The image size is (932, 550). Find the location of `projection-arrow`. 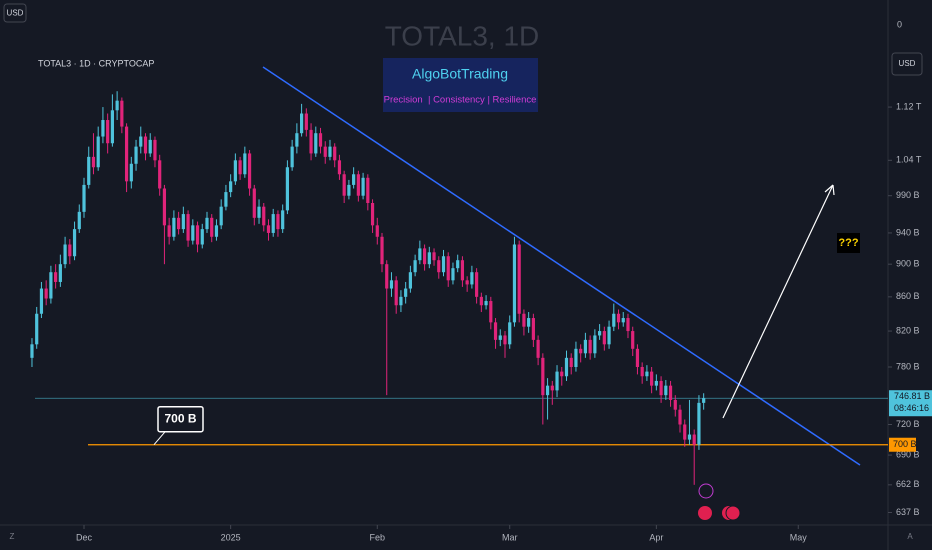

projection-arrow is located at coordinates (778, 301).